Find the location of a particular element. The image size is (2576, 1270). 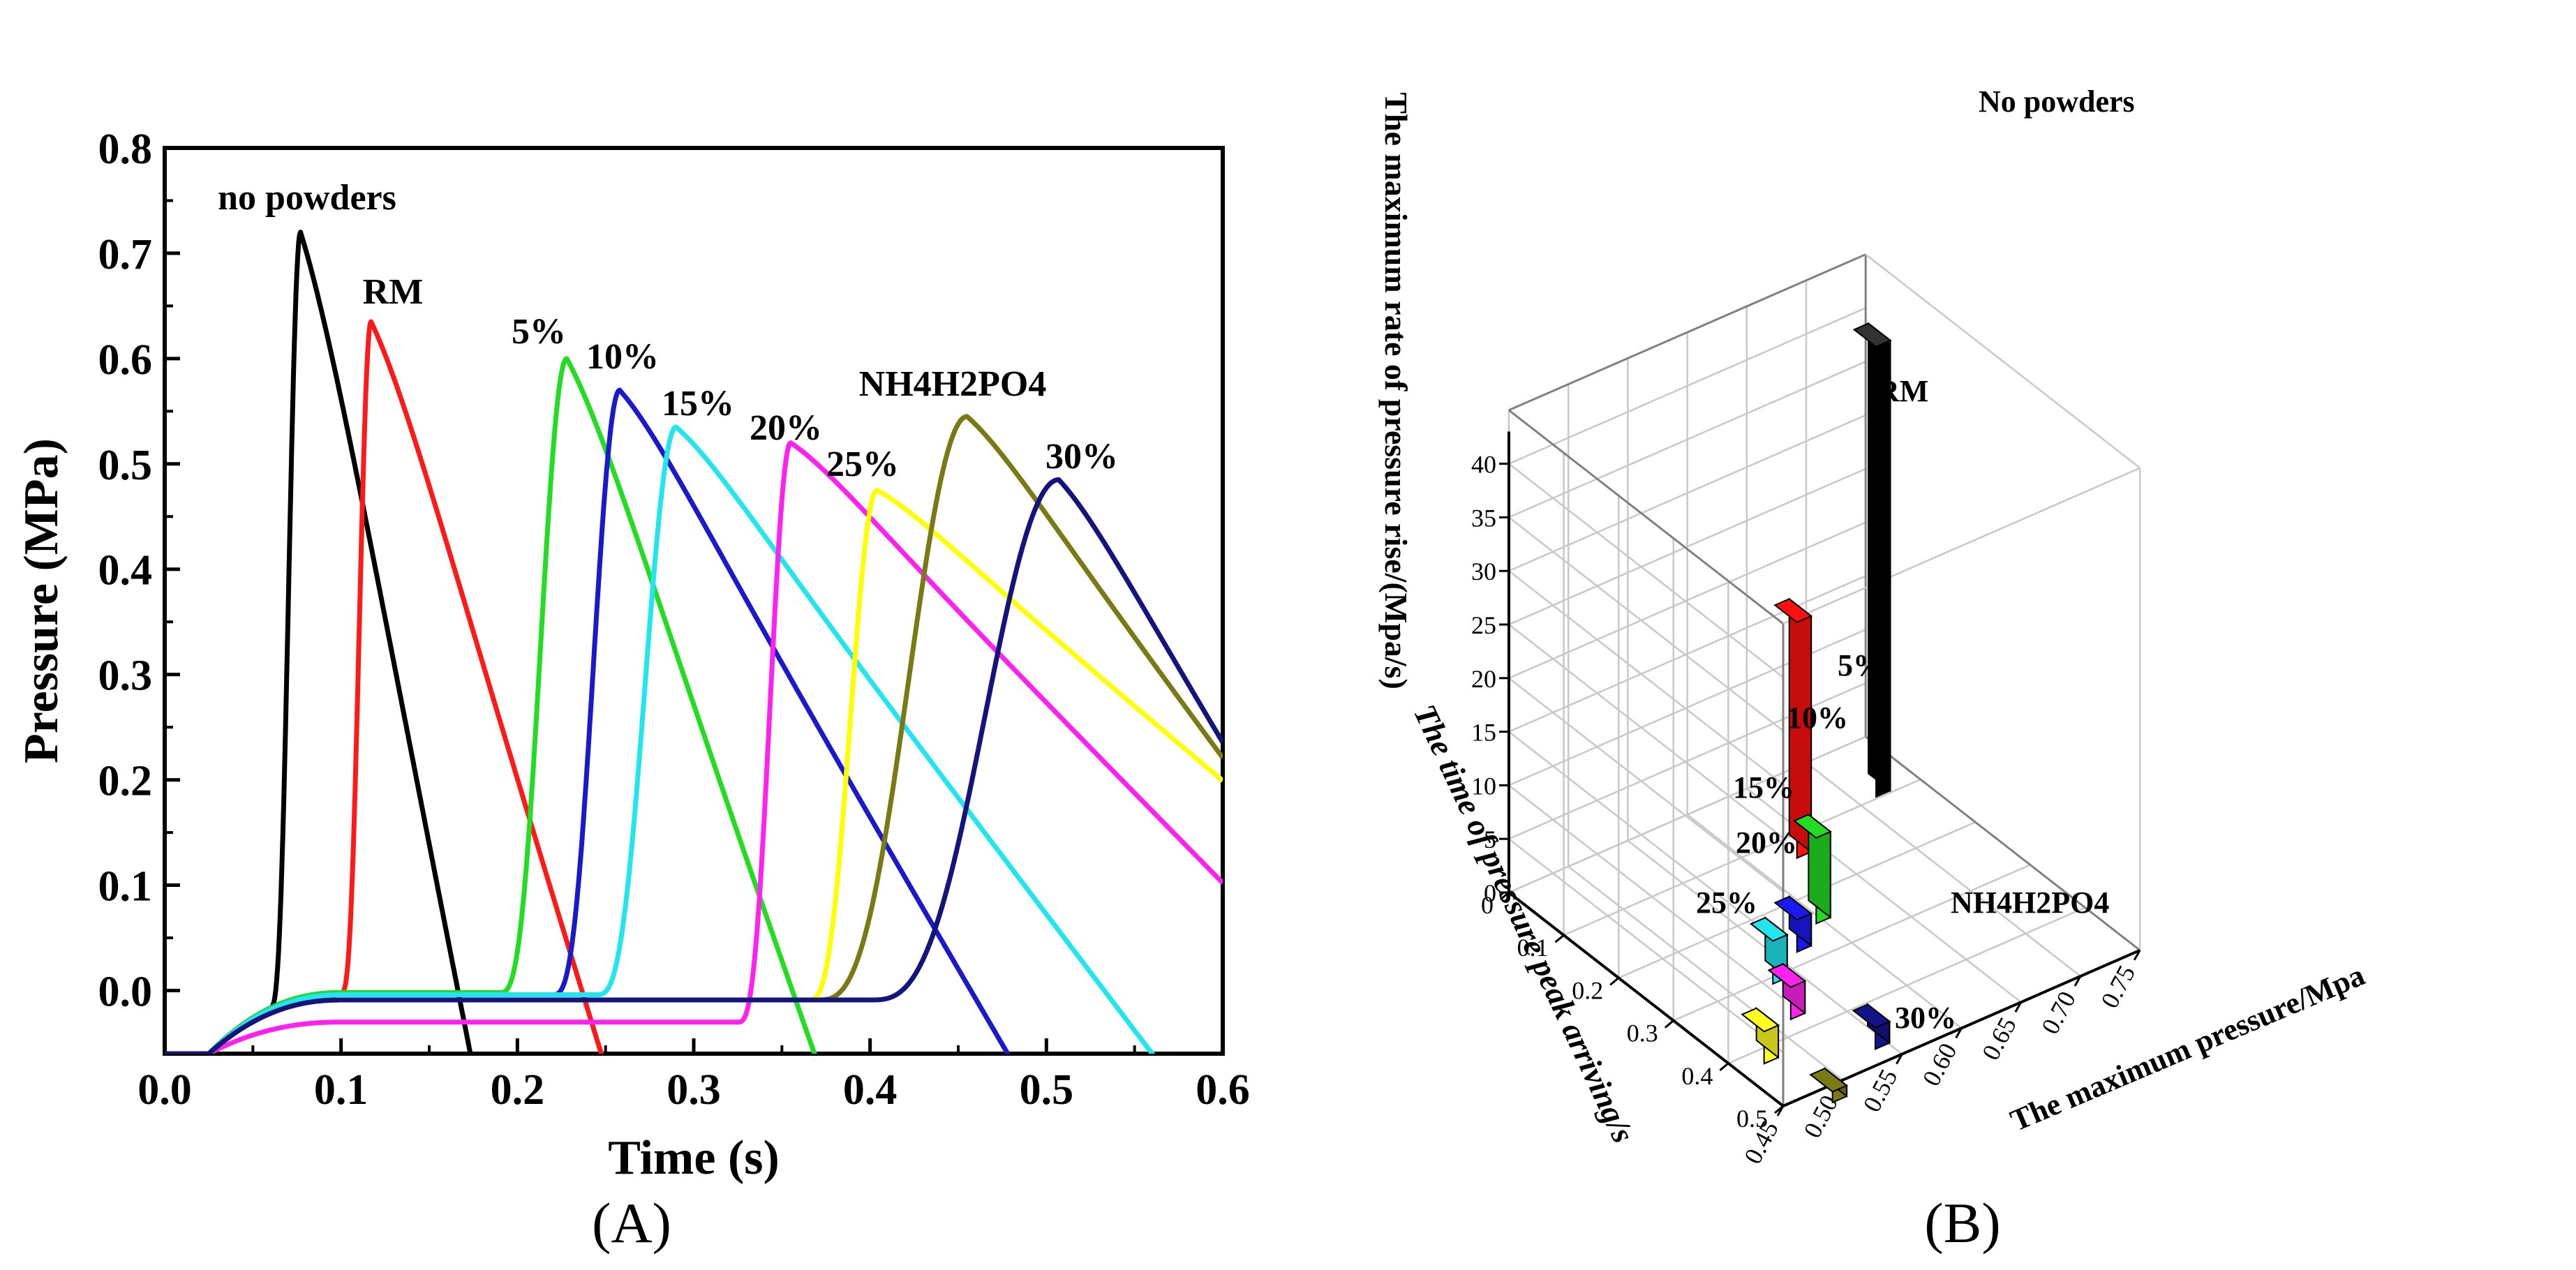

bar-label-1: RM is located at coordinates (1902, 391).